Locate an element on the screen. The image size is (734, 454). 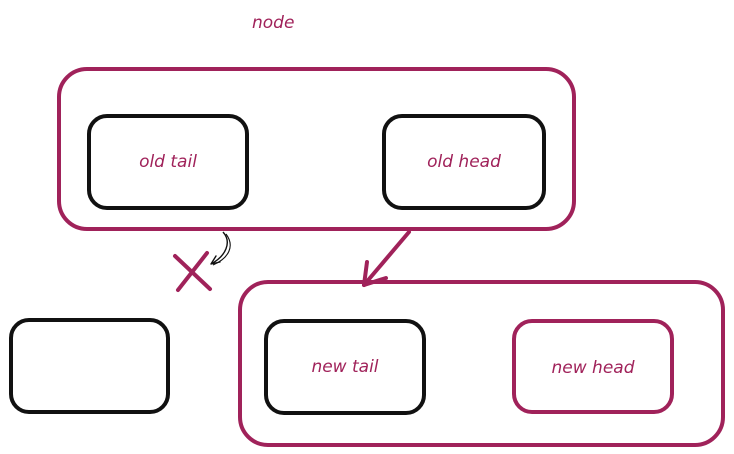
old-head-label: old head is located at coordinates (464, 162).